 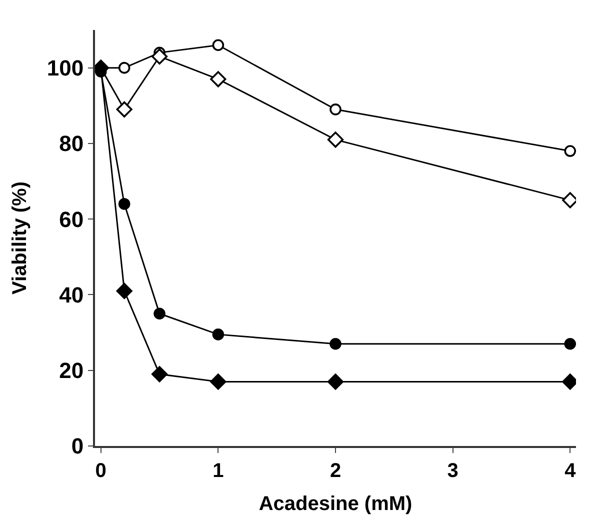 What do you see at coordinates (336, 471) in the screenshot?
I see `x-tick-label: 2` at bounding box center [336, 471].